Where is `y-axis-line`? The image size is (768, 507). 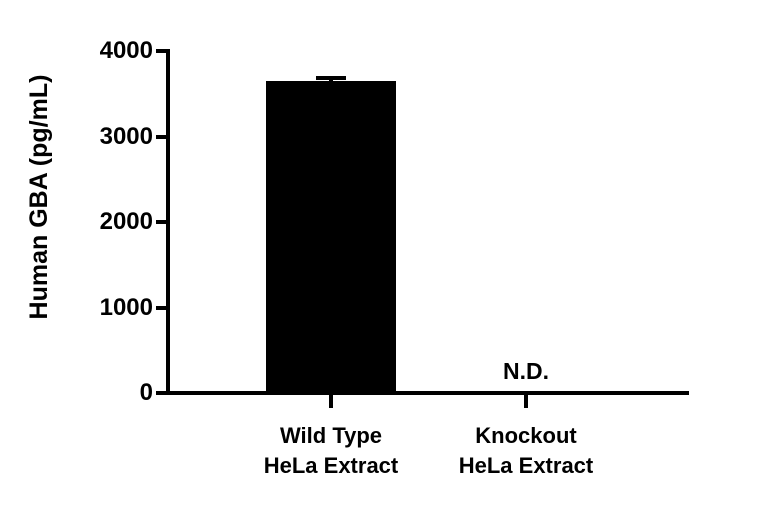
y-axis-line is located at coordinates (168, 222).